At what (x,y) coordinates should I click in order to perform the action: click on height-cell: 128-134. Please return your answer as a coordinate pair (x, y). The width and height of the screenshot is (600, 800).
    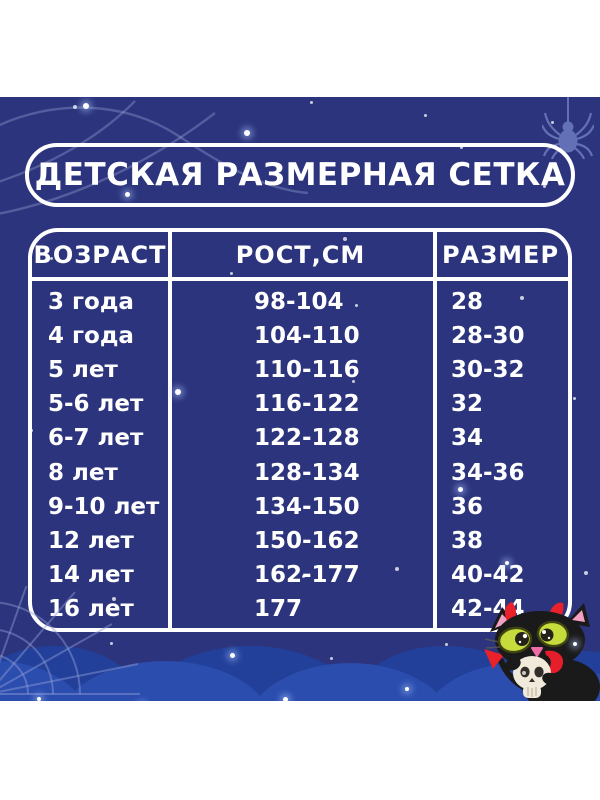
    Looking at the image, I should click on (307, 472).